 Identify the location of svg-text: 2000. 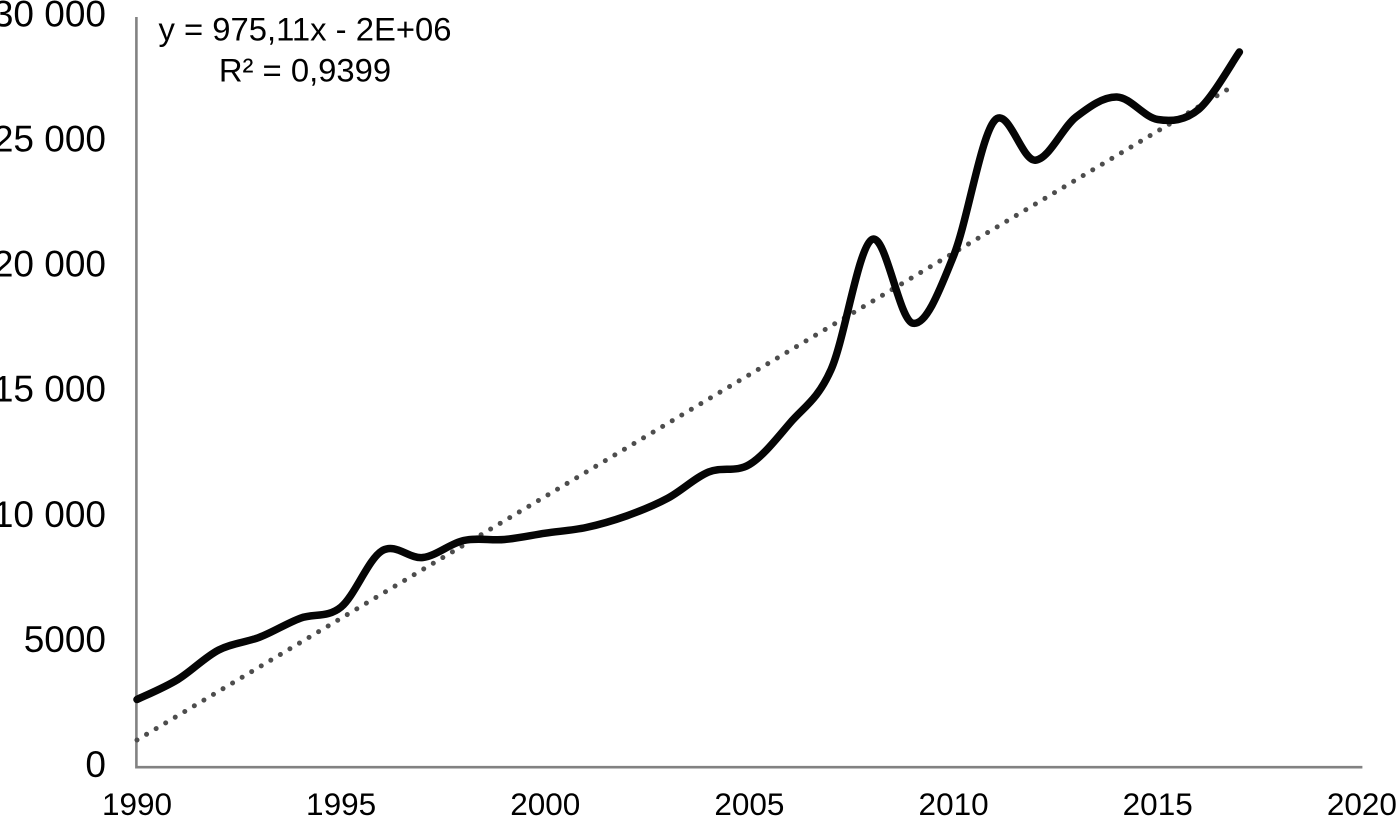
(545, 804).